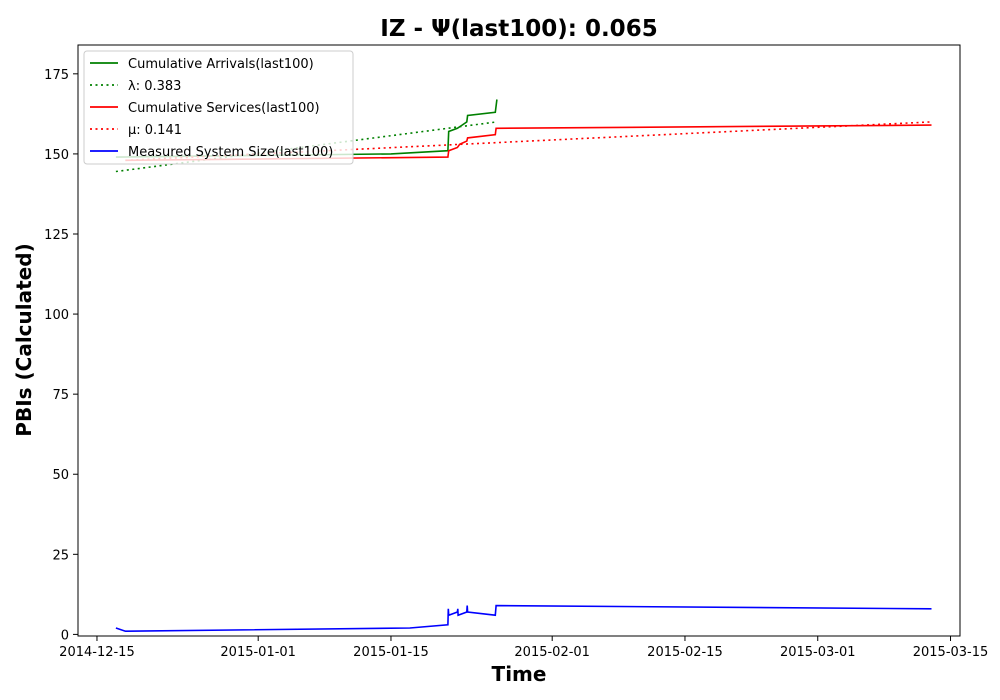  Describe the element at coordinates (221, 64) in the screenshot. I see `legend-label: Cumulative Arrivals(last100)` at that location.